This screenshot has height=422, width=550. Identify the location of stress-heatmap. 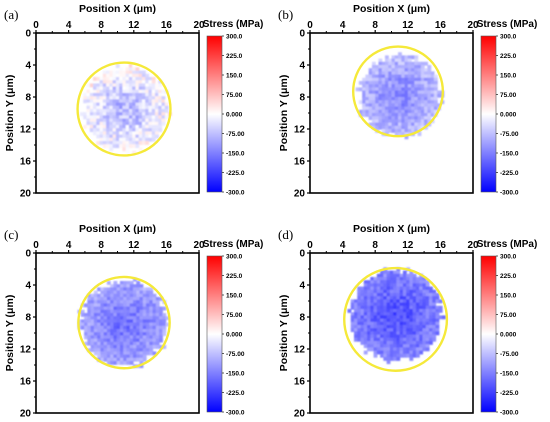
(396, 316).